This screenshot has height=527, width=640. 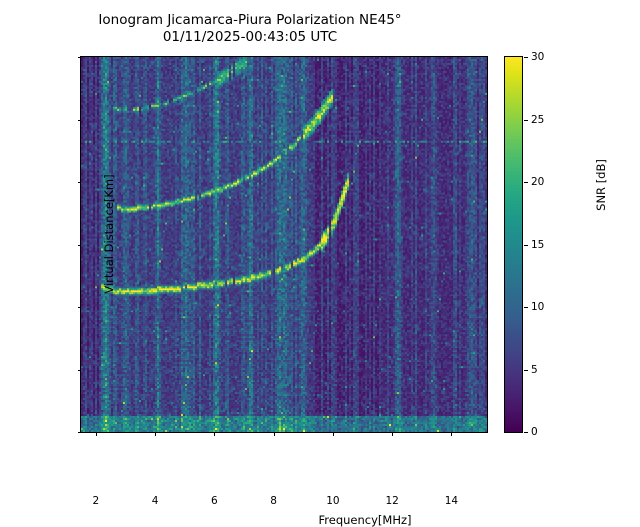 What do you see at coordinates (538, 244) in the screenshot?
I see `colorbar-tick-label: 15` at bounding box center [538, 244].